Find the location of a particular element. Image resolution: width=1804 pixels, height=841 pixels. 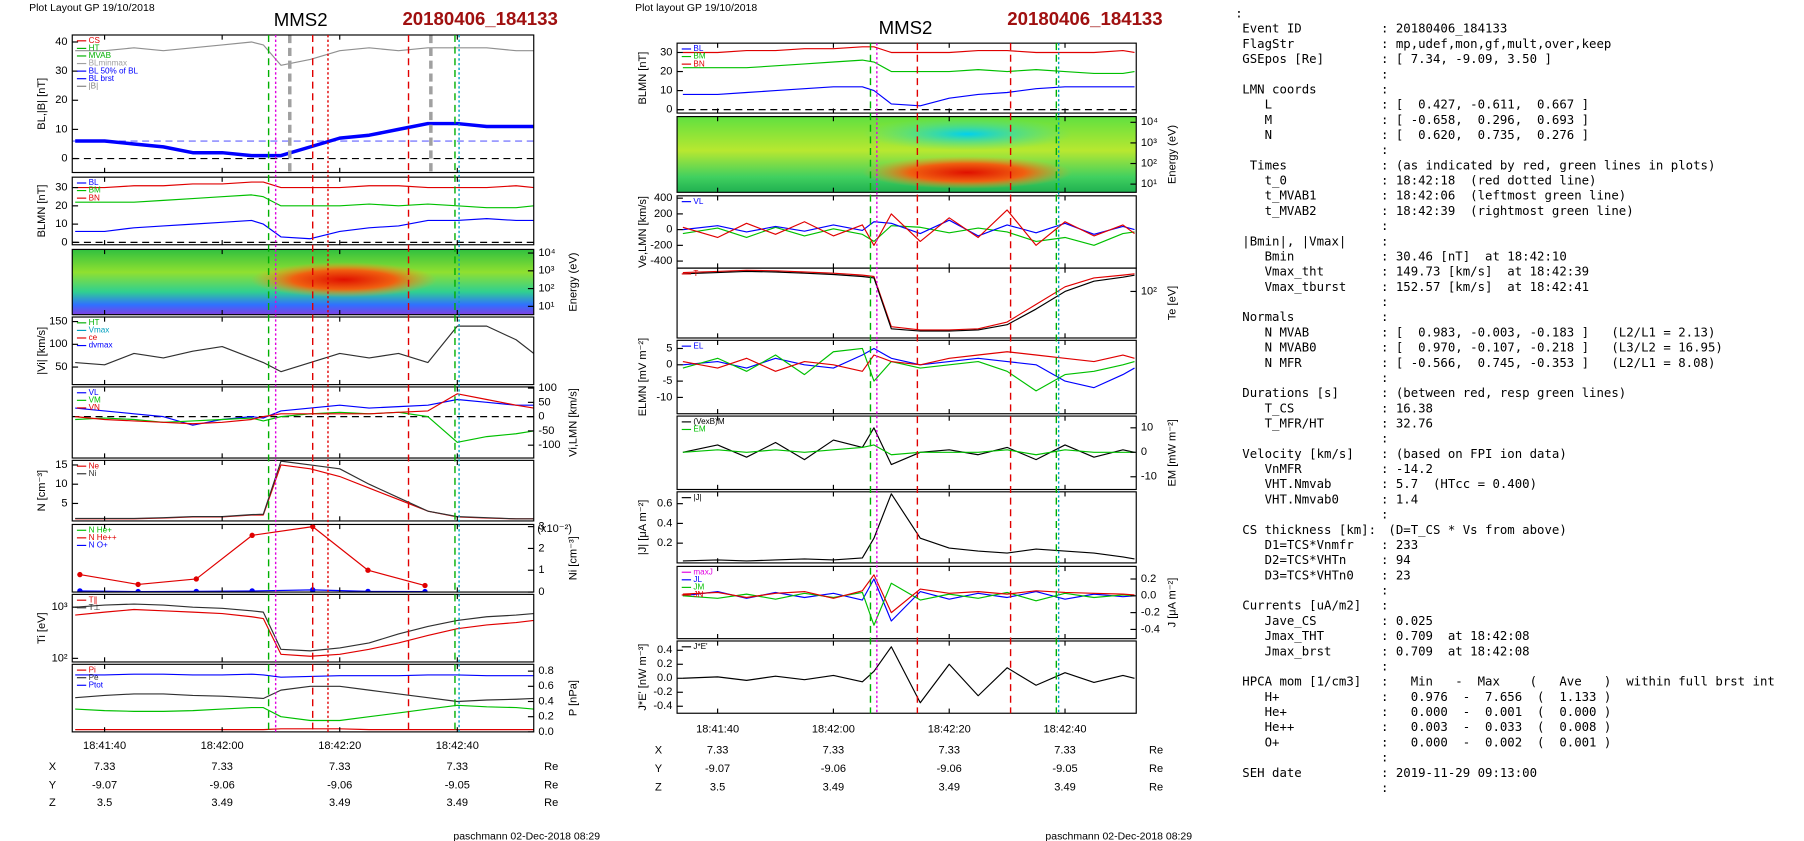

y-tick-label: 5 is located at coordinates (64, 503).